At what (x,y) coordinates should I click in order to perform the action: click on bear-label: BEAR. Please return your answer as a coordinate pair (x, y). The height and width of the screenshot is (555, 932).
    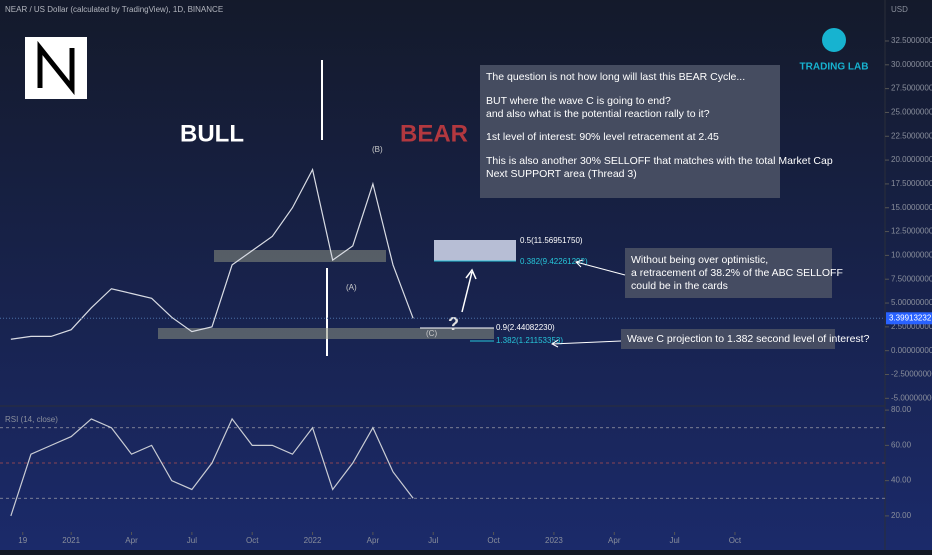
    Looking at the image, I should click on (434, 133).